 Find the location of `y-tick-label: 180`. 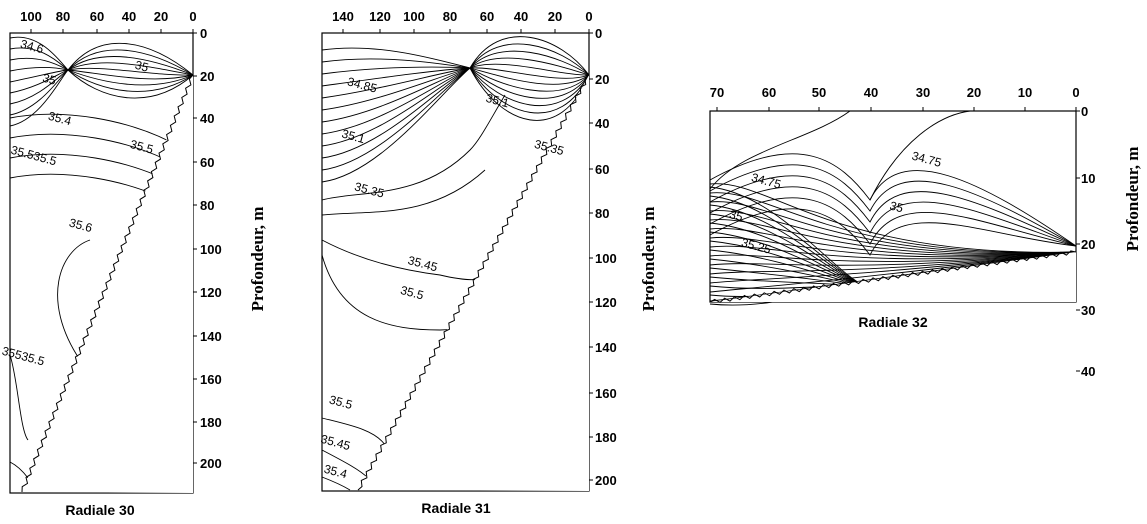

y-tick-label: 180 is located at coordinates (606, 437).